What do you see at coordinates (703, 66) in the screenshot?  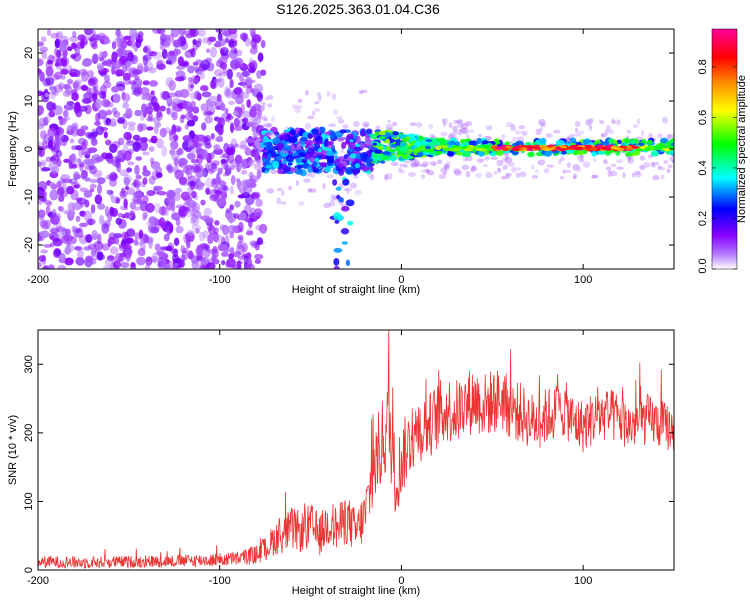 I see `colorbar-tick-label: 0.8` at bounding box center [703, 66].